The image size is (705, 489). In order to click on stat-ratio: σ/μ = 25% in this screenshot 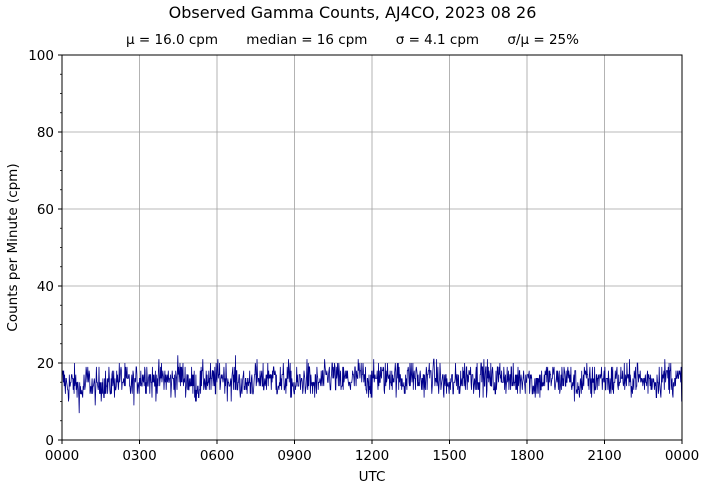, I will do `click(543, 40)`.